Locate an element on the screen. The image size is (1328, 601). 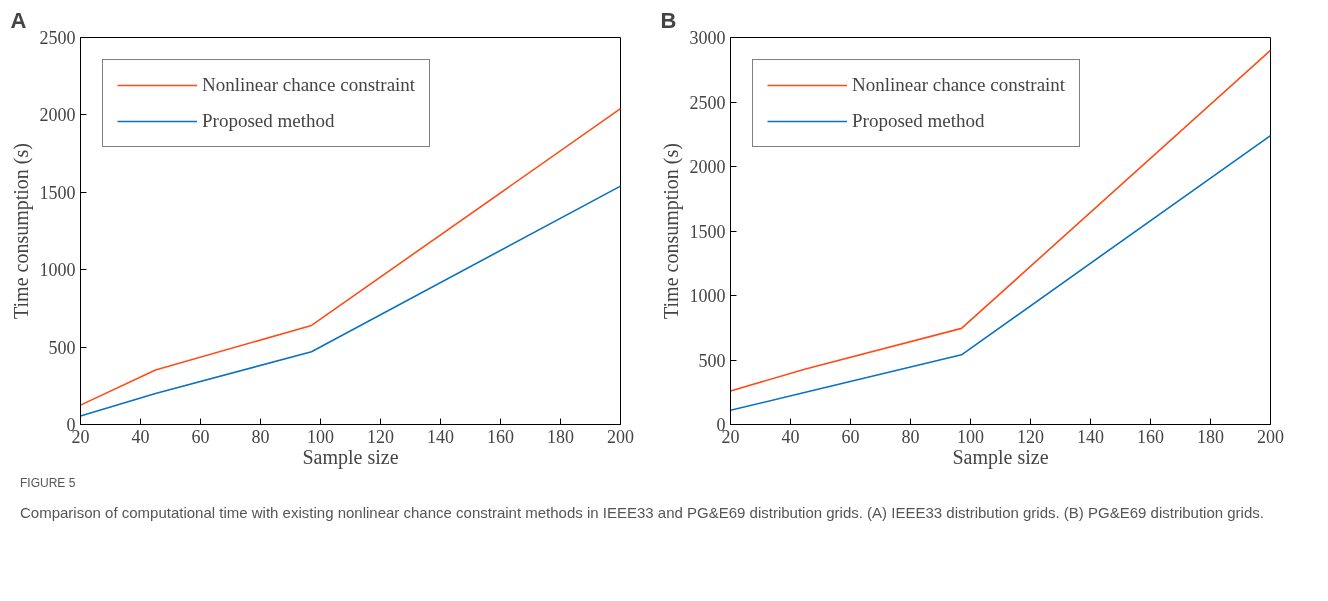
text: Comparison of computational time with existing nonlinear chance constraint methods in IEEE33 and PG&E69 distribution grids. (A) IEEE33 distribution grids. (B) PG&E69 distribution grids. is located at coordinates (642, 513).